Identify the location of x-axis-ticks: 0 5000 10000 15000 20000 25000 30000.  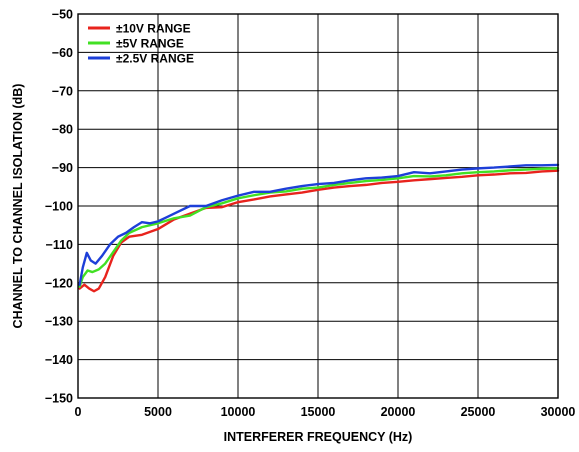
(325, 412).